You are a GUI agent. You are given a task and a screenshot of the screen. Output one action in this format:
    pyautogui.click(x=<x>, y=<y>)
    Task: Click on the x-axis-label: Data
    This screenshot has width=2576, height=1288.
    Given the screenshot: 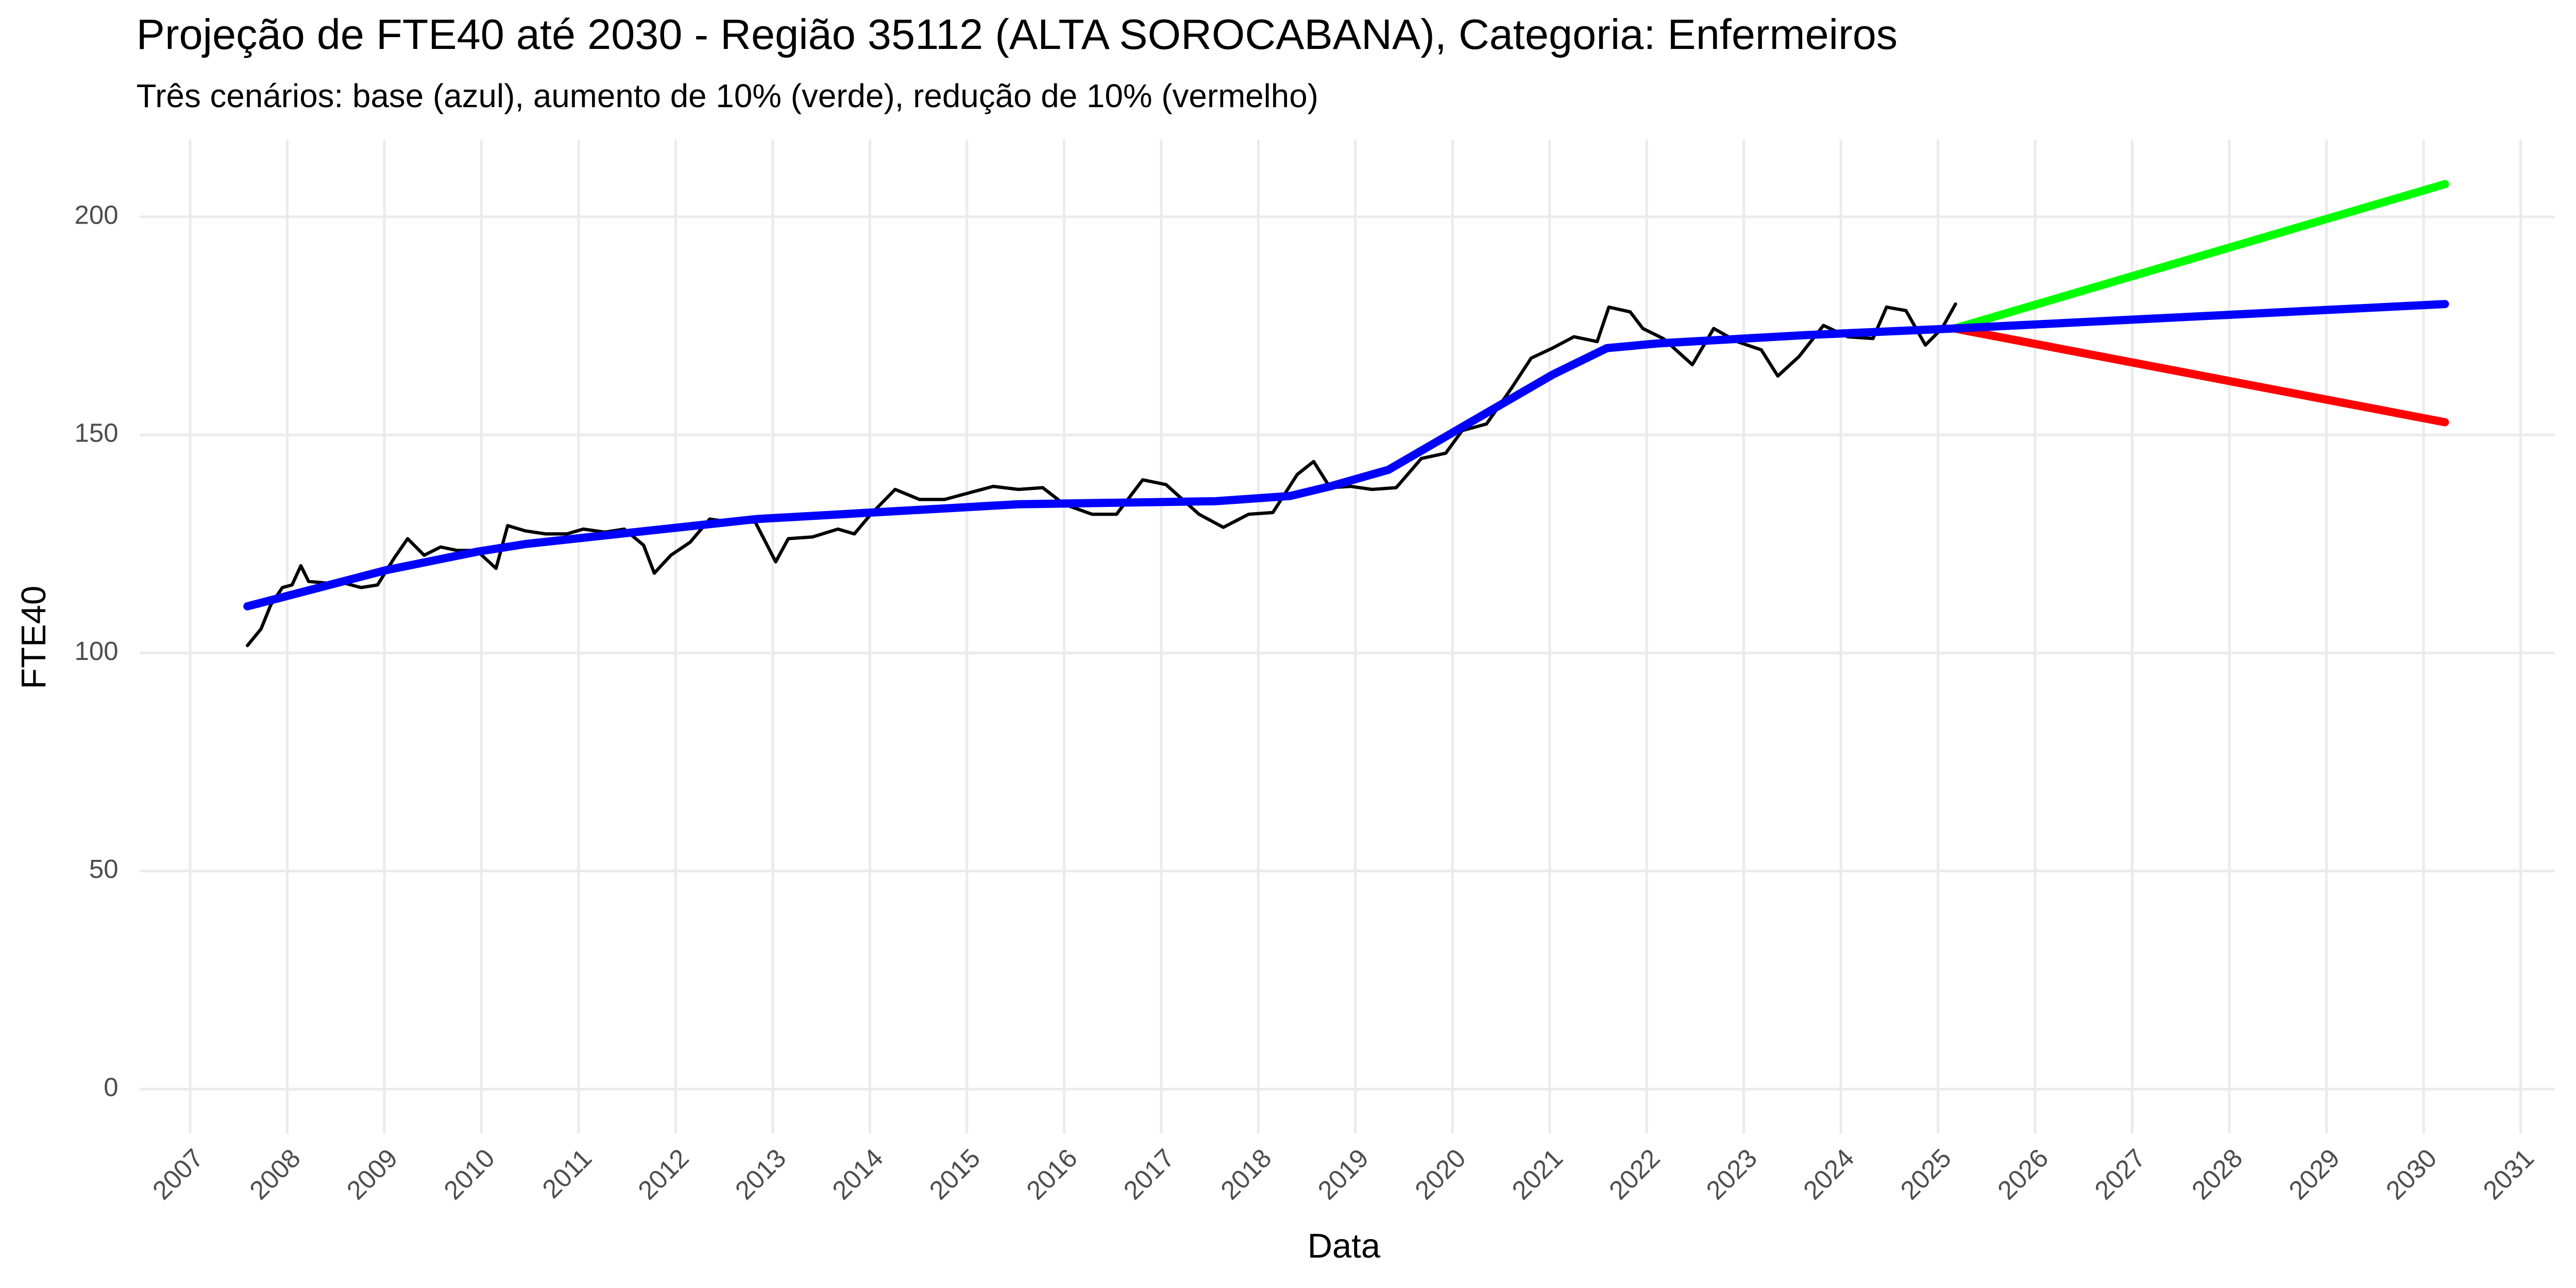 What is the action you would take?
    pyautogui.click(x=1344, y=1246)
    